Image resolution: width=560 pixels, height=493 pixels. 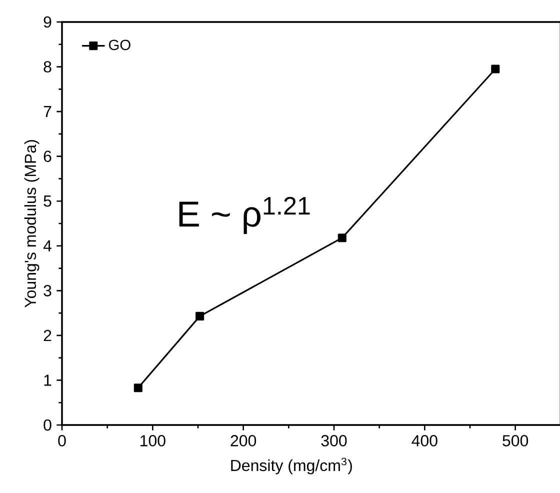 I want to click on legend-label: GO, so click(x=119, y=45).